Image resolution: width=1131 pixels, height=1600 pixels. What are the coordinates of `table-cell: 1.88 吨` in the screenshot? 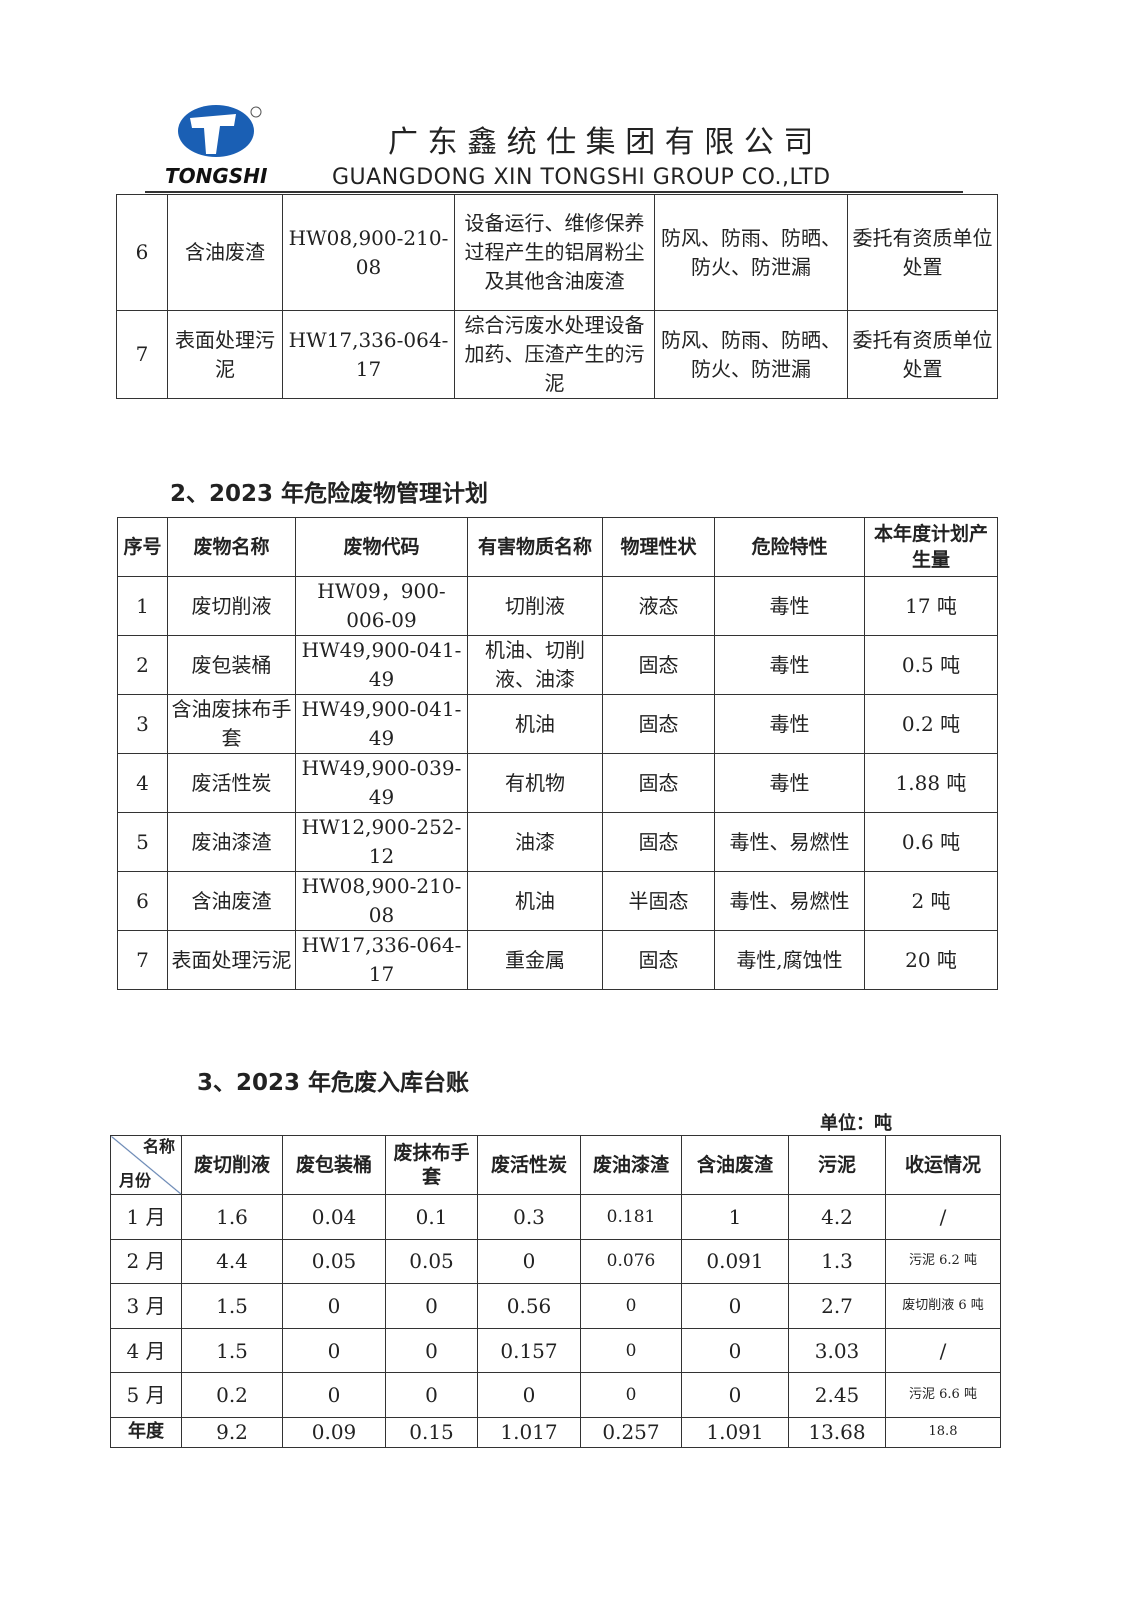 It's located at (931, 783).